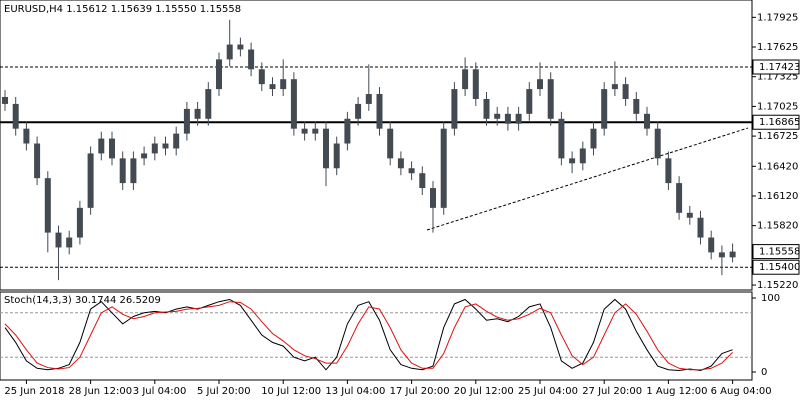 The height and width of the screenshot is (400, 800). Describe the element at coordinates (777, 196) in the screenshot. I see `y-tick-label: 1.16120` at that location.